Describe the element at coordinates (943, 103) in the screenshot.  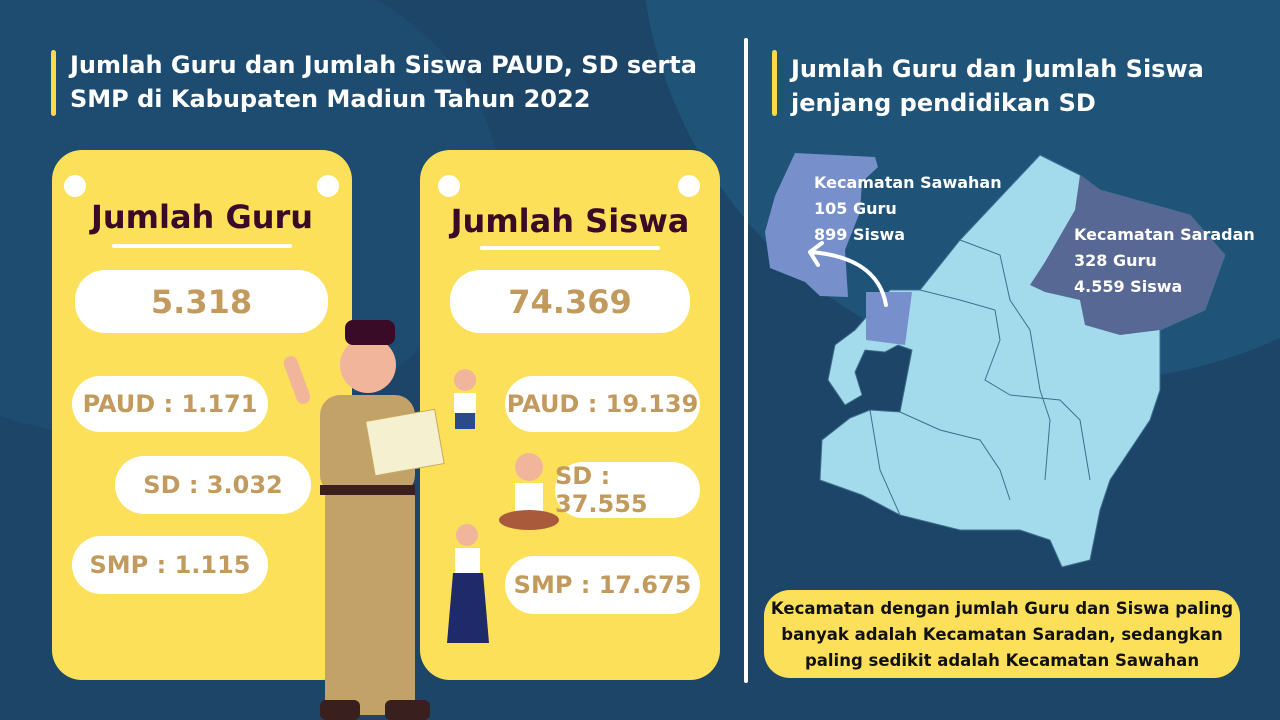
I see `right-title-line2: jenjang pendidikan SD` at that location.